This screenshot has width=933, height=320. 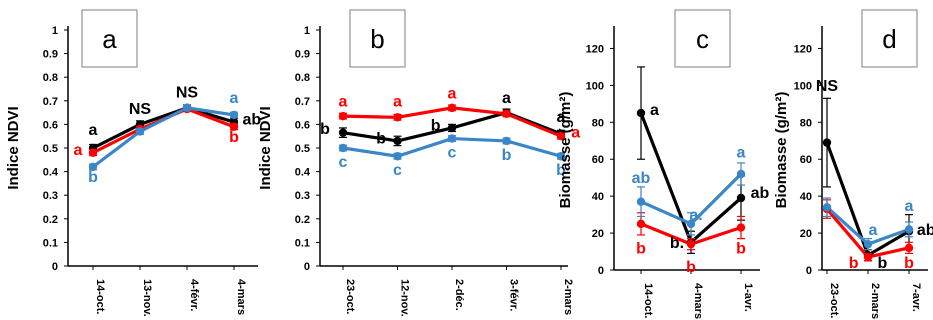 What do you see at coordinates (147, 298) in the screenshot?
I see `x-tick-label: 13-nov.` at bounding box center [147, 298].